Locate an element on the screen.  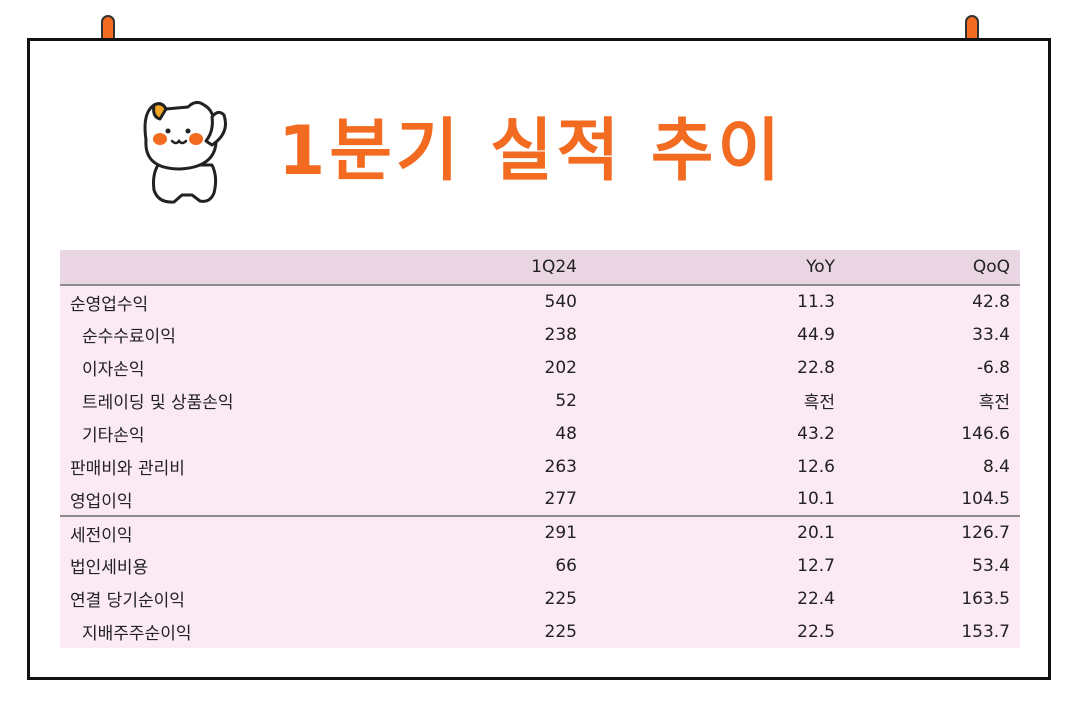
cell-qoq: 104.5 is located at coordinates (985, 499).